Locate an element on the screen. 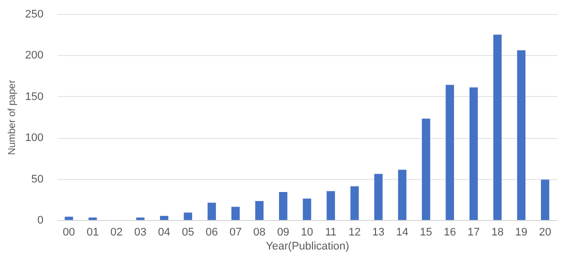  x-tick-label: 00 is located at coordinates (69, 232).